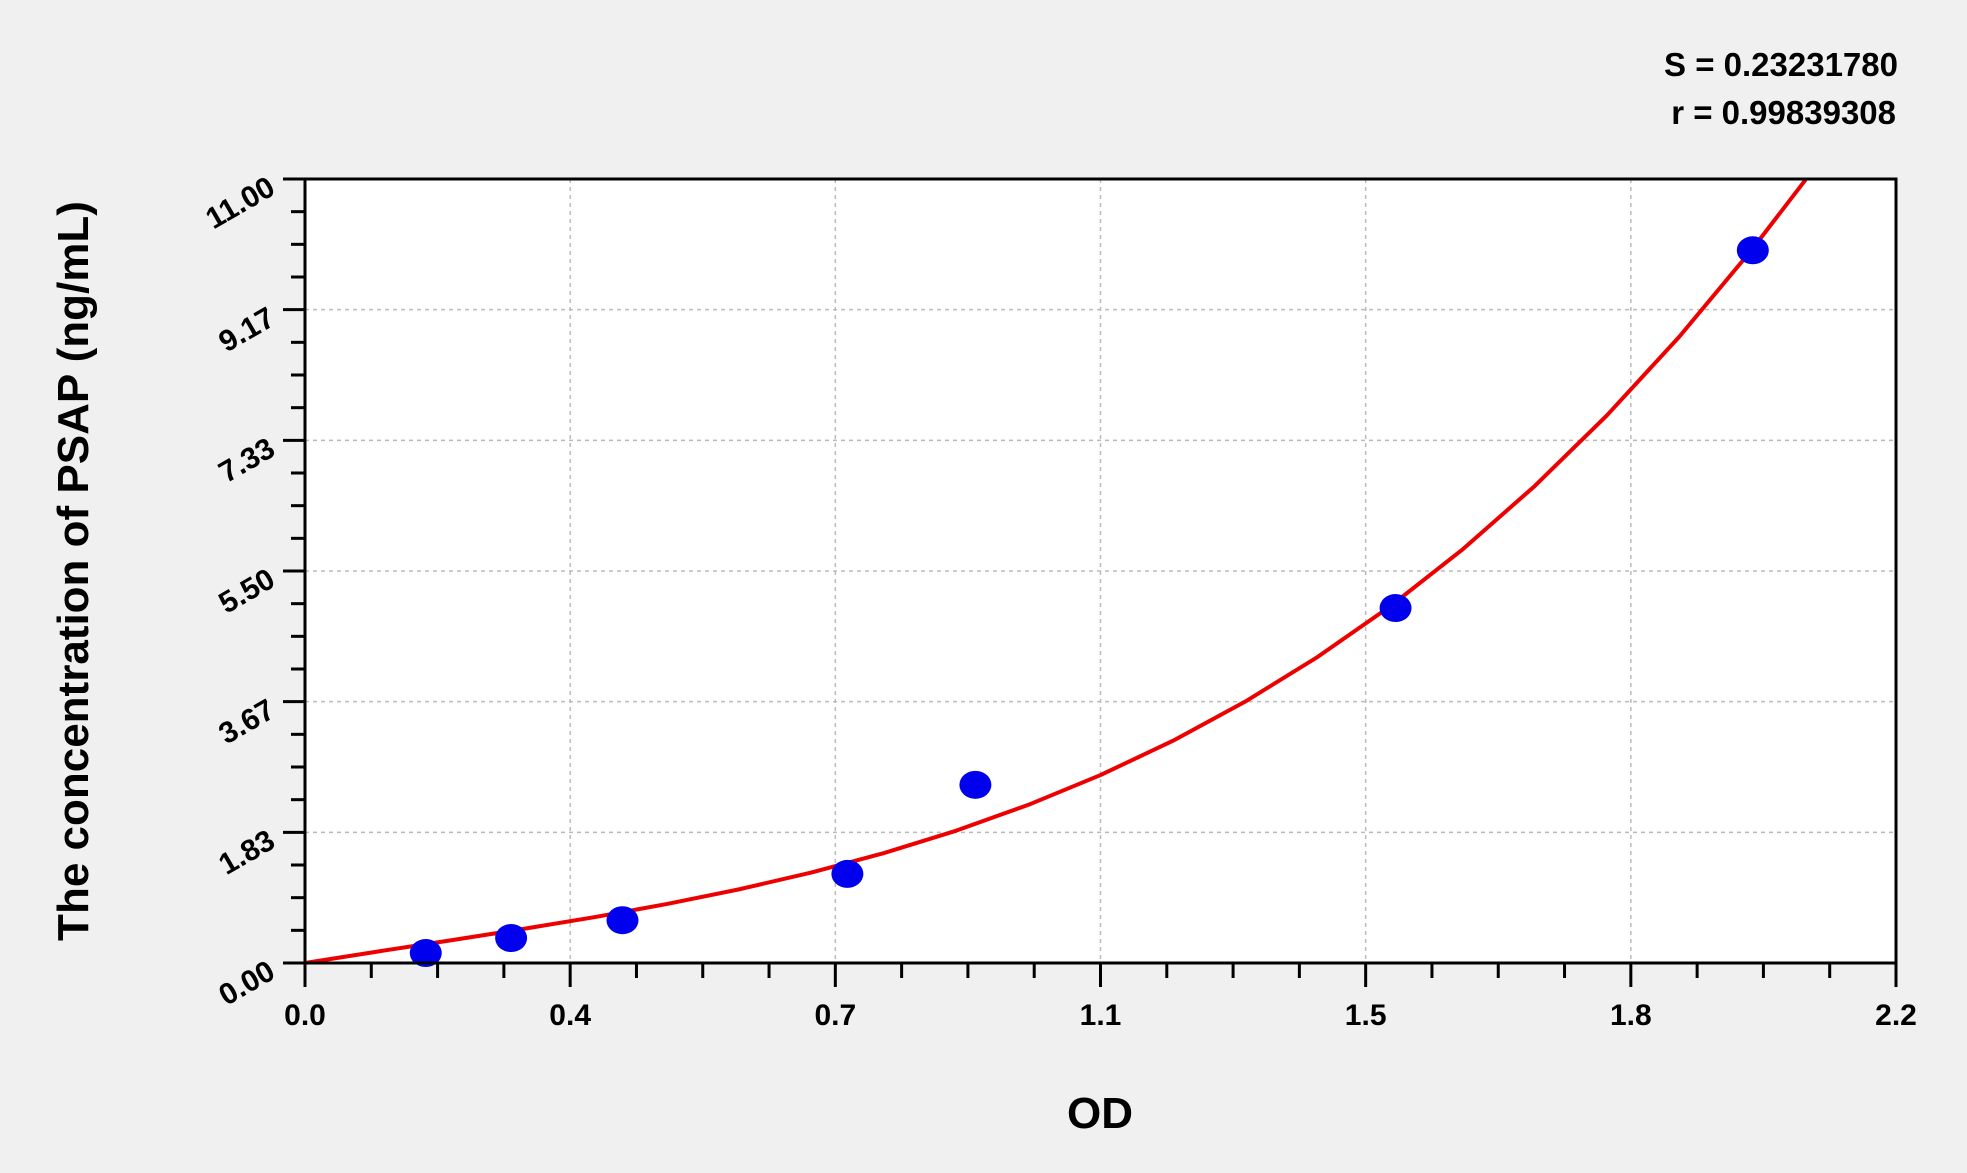 The image size is (1967, 1173). I want to click on y-tick-label: 3.67, so click(246, 722).